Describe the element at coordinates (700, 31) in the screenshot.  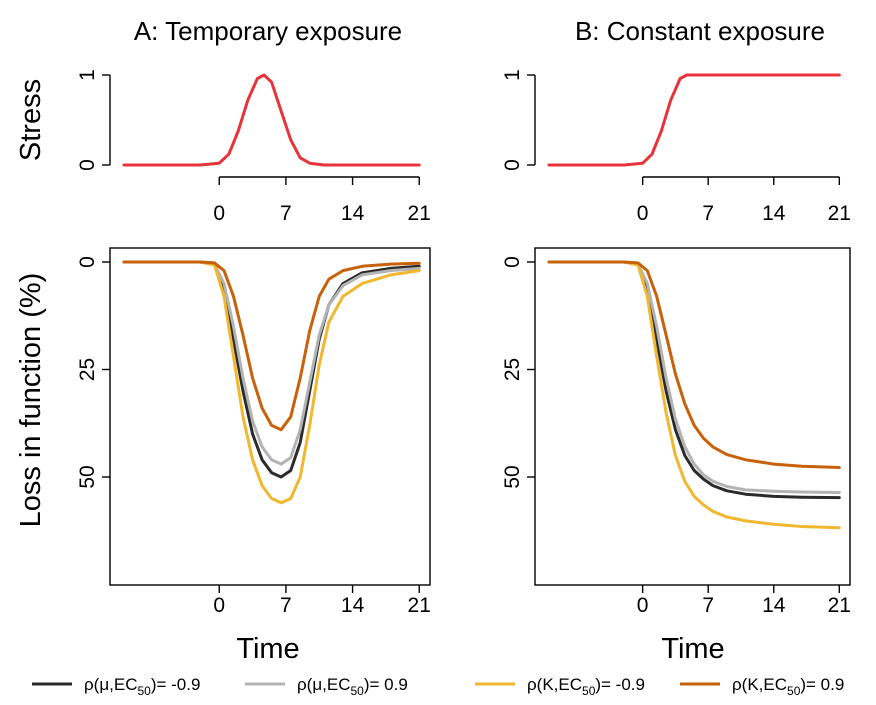
I see `panel-b-title: B: Constant exposure` at that location.